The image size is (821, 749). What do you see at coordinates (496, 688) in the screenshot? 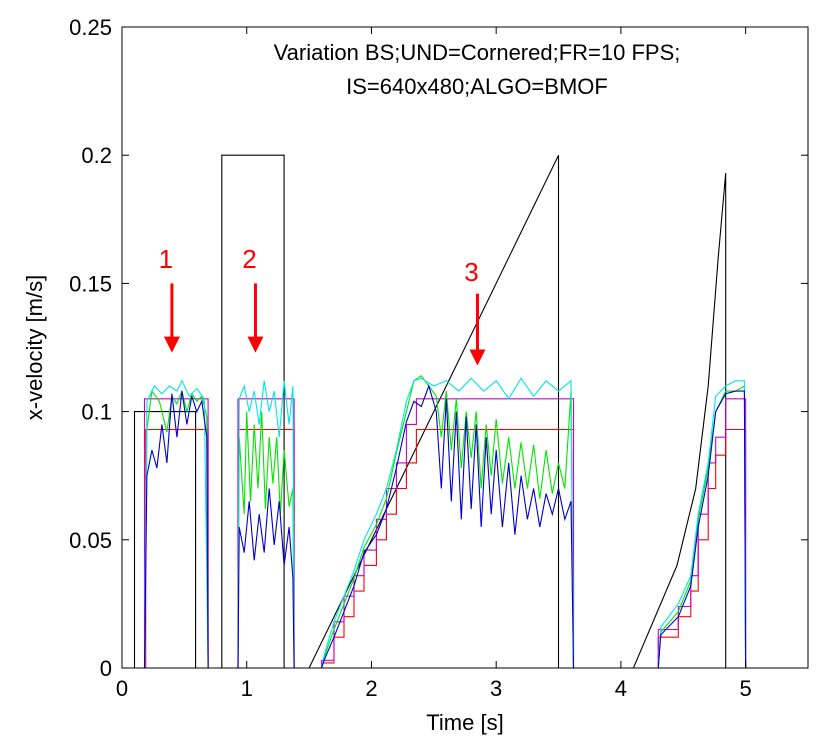
I see `x-tick-label: 3` at bounding box center [496, 688].